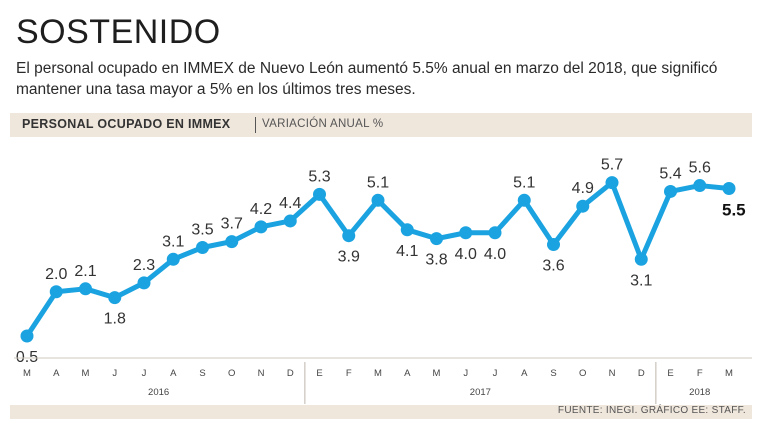 This screenshot has width=768, height=433. What do you see at coordinates (255, 125) in the screenshot?
I see `title-divider` at bounding box center [255, 125].